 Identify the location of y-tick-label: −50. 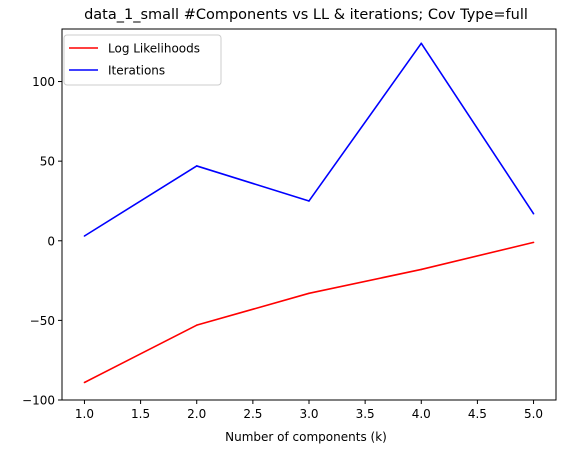
(42, 321).